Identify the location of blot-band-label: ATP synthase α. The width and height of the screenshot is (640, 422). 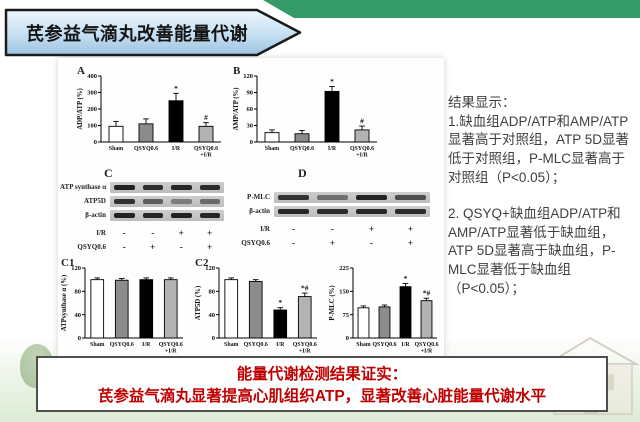
(83, 187).